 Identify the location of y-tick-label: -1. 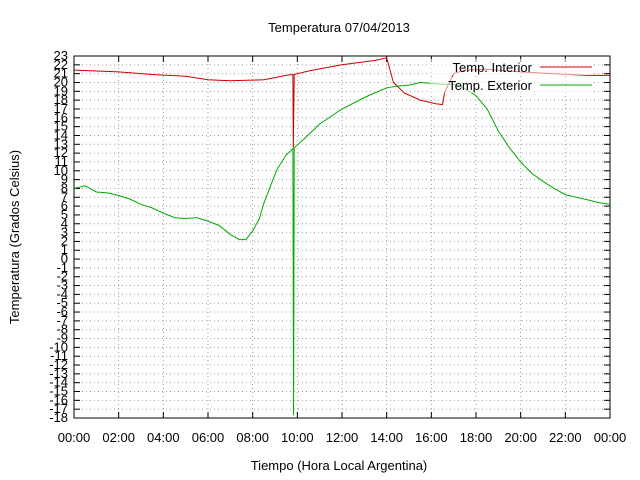
(62, 267).